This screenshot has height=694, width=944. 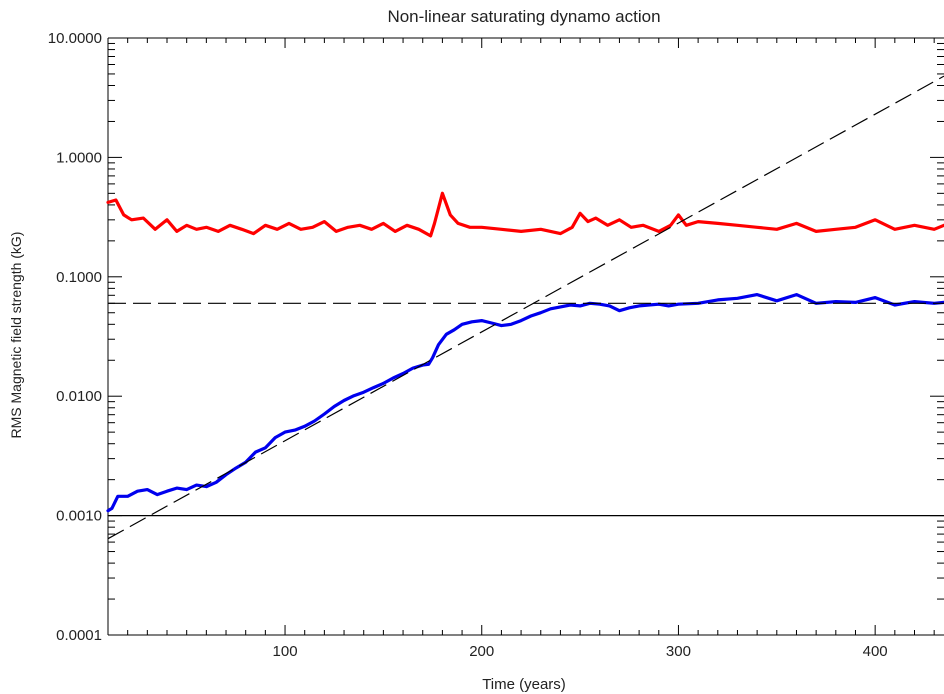 I want to click on x-tick-label: 100, so click(x=285, y=651).